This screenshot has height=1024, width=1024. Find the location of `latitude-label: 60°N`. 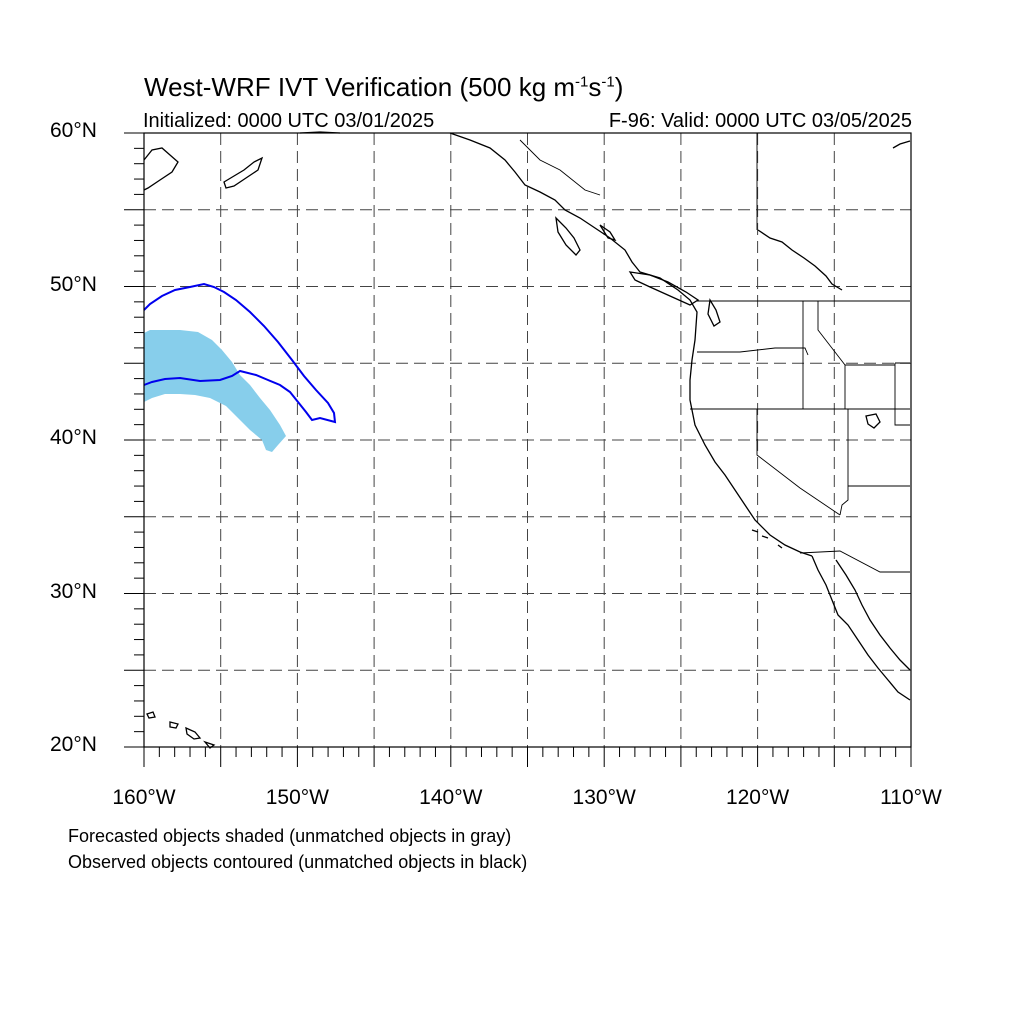

latitude-label: 60°N is located at coordinates (73, 130).